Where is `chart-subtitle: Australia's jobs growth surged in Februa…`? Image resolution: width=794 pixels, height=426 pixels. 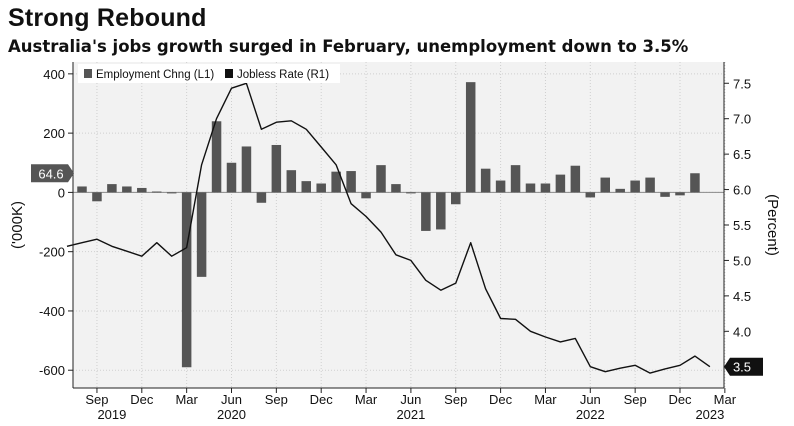 chart-subtitle: Australia's jobs growth surged in Februa… is located at coordinates (348, 46).